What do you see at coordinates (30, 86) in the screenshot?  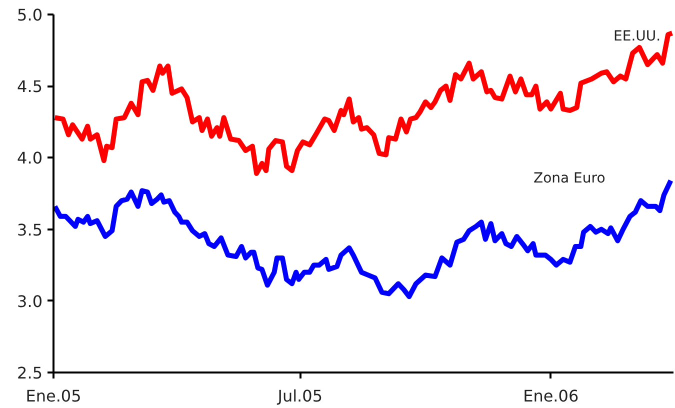 I see `y-tick-label: 4.5` at bounding box center [30, 86].